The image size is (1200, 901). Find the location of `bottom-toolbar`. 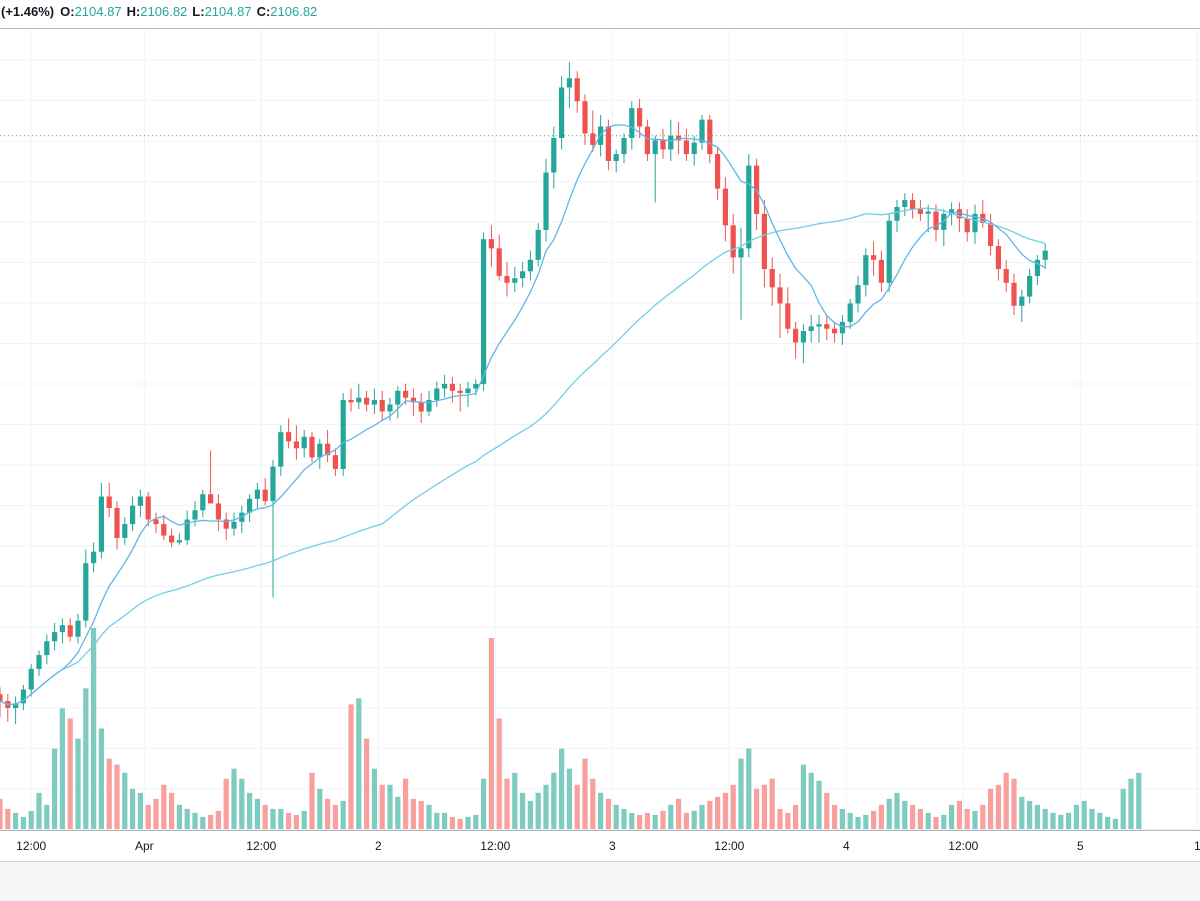

bottom-toolbar is located at coordinates (600, 881).